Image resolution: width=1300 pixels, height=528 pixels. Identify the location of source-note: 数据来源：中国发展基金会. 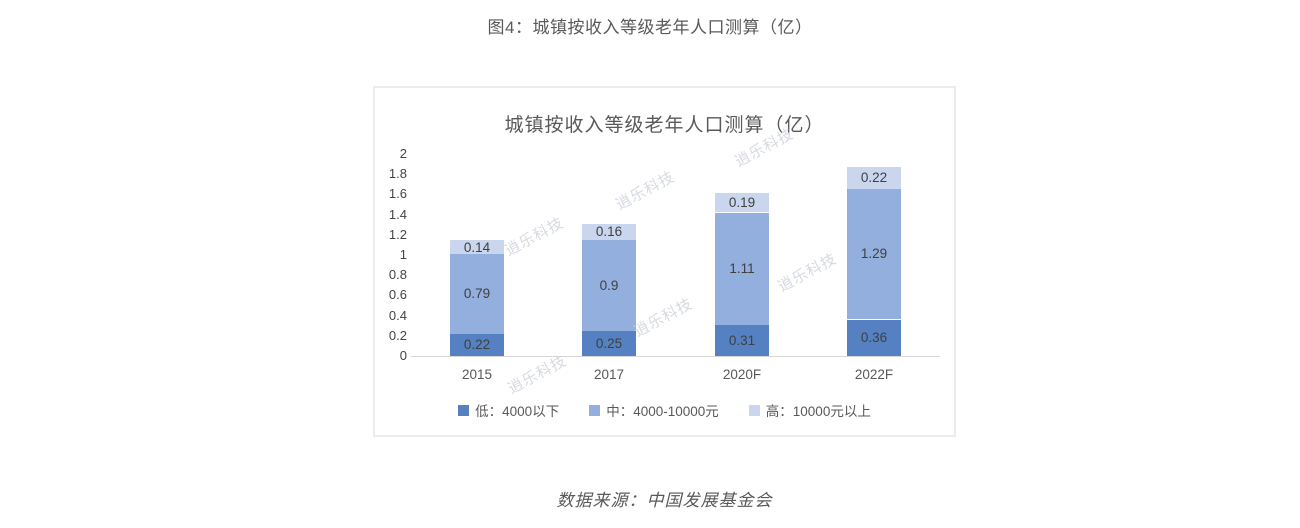
(664, 500).